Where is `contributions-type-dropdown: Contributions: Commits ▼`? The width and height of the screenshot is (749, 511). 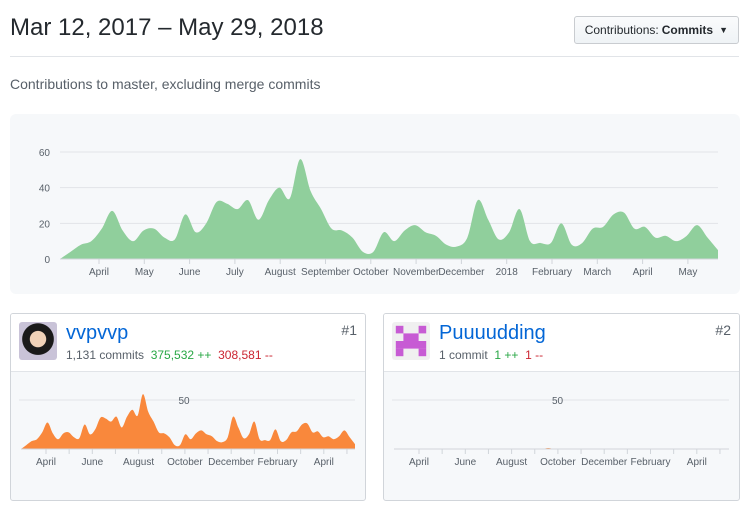
contributions-type-dropdown: Contributions: Commits ▼ is located at coordinates (656, 30).